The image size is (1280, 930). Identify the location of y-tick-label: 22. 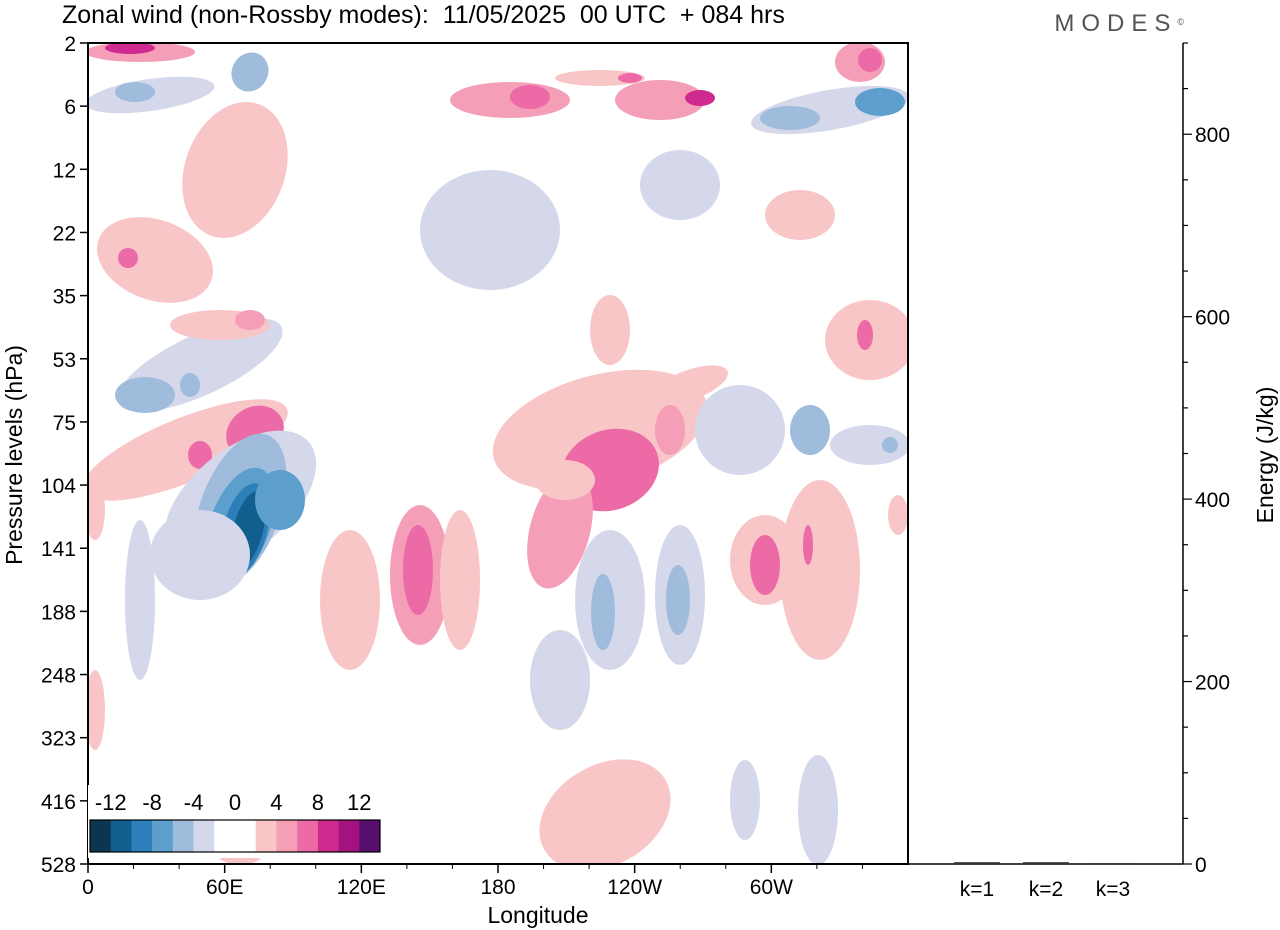
(64, 233).